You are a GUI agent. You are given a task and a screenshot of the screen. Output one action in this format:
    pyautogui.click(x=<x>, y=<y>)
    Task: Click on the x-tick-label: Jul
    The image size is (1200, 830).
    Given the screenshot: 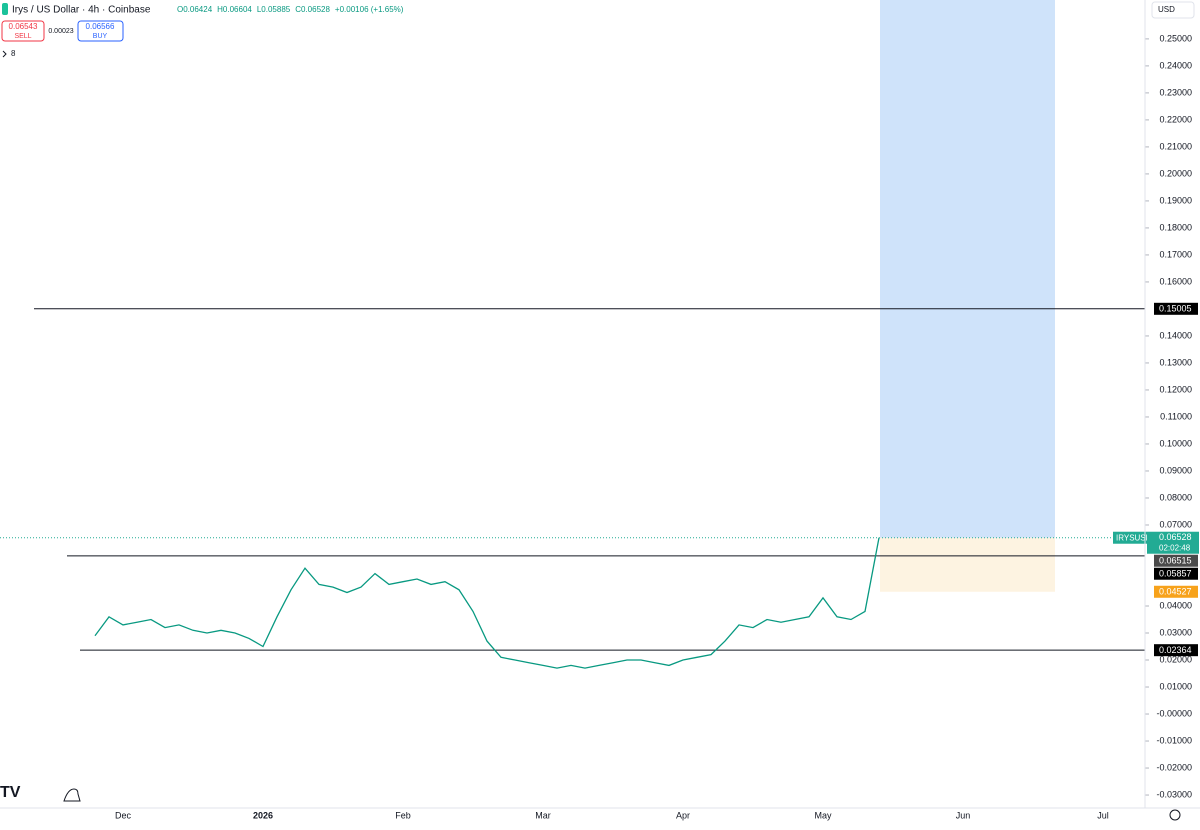 What is the action you would take?
    pyautogui.click(x=1103, y=815)
    